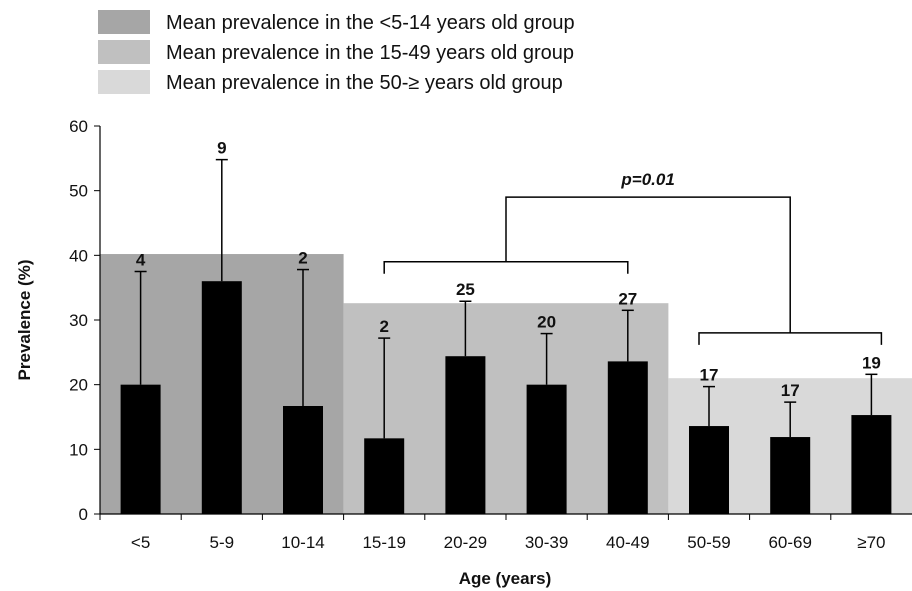 The width and height of the screenshot is (912, 591). Describe the element at coordinates (465, 542) in the screenshot. I see `x-tick-label: 20-29` at that location.